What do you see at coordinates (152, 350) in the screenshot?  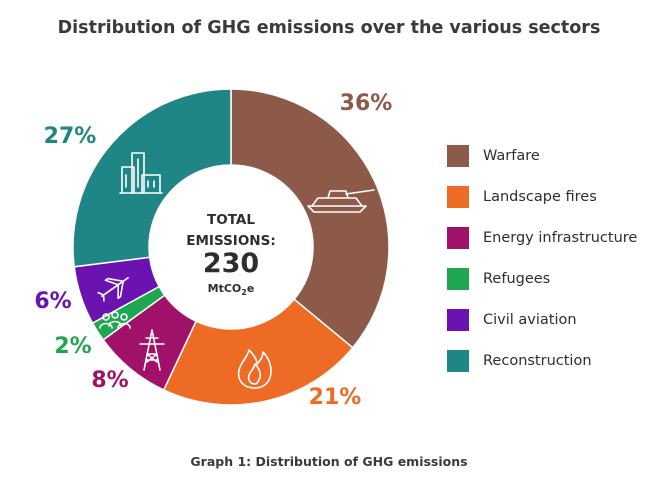 I see `power-pylon-icon` at bounding box center [152, 350].